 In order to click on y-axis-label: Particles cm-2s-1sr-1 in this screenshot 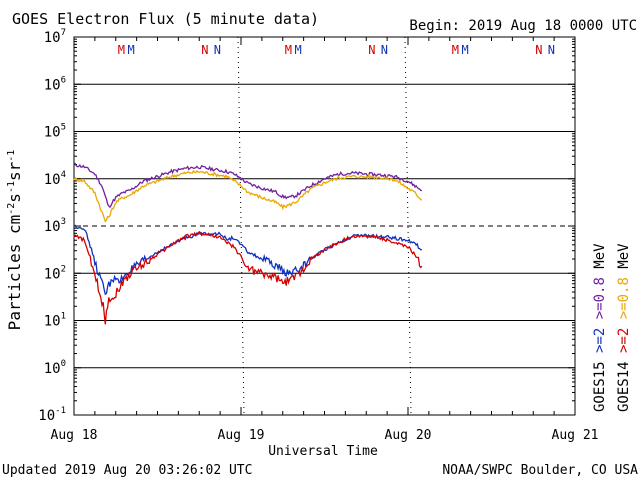, I will do `click(14, 240)`.